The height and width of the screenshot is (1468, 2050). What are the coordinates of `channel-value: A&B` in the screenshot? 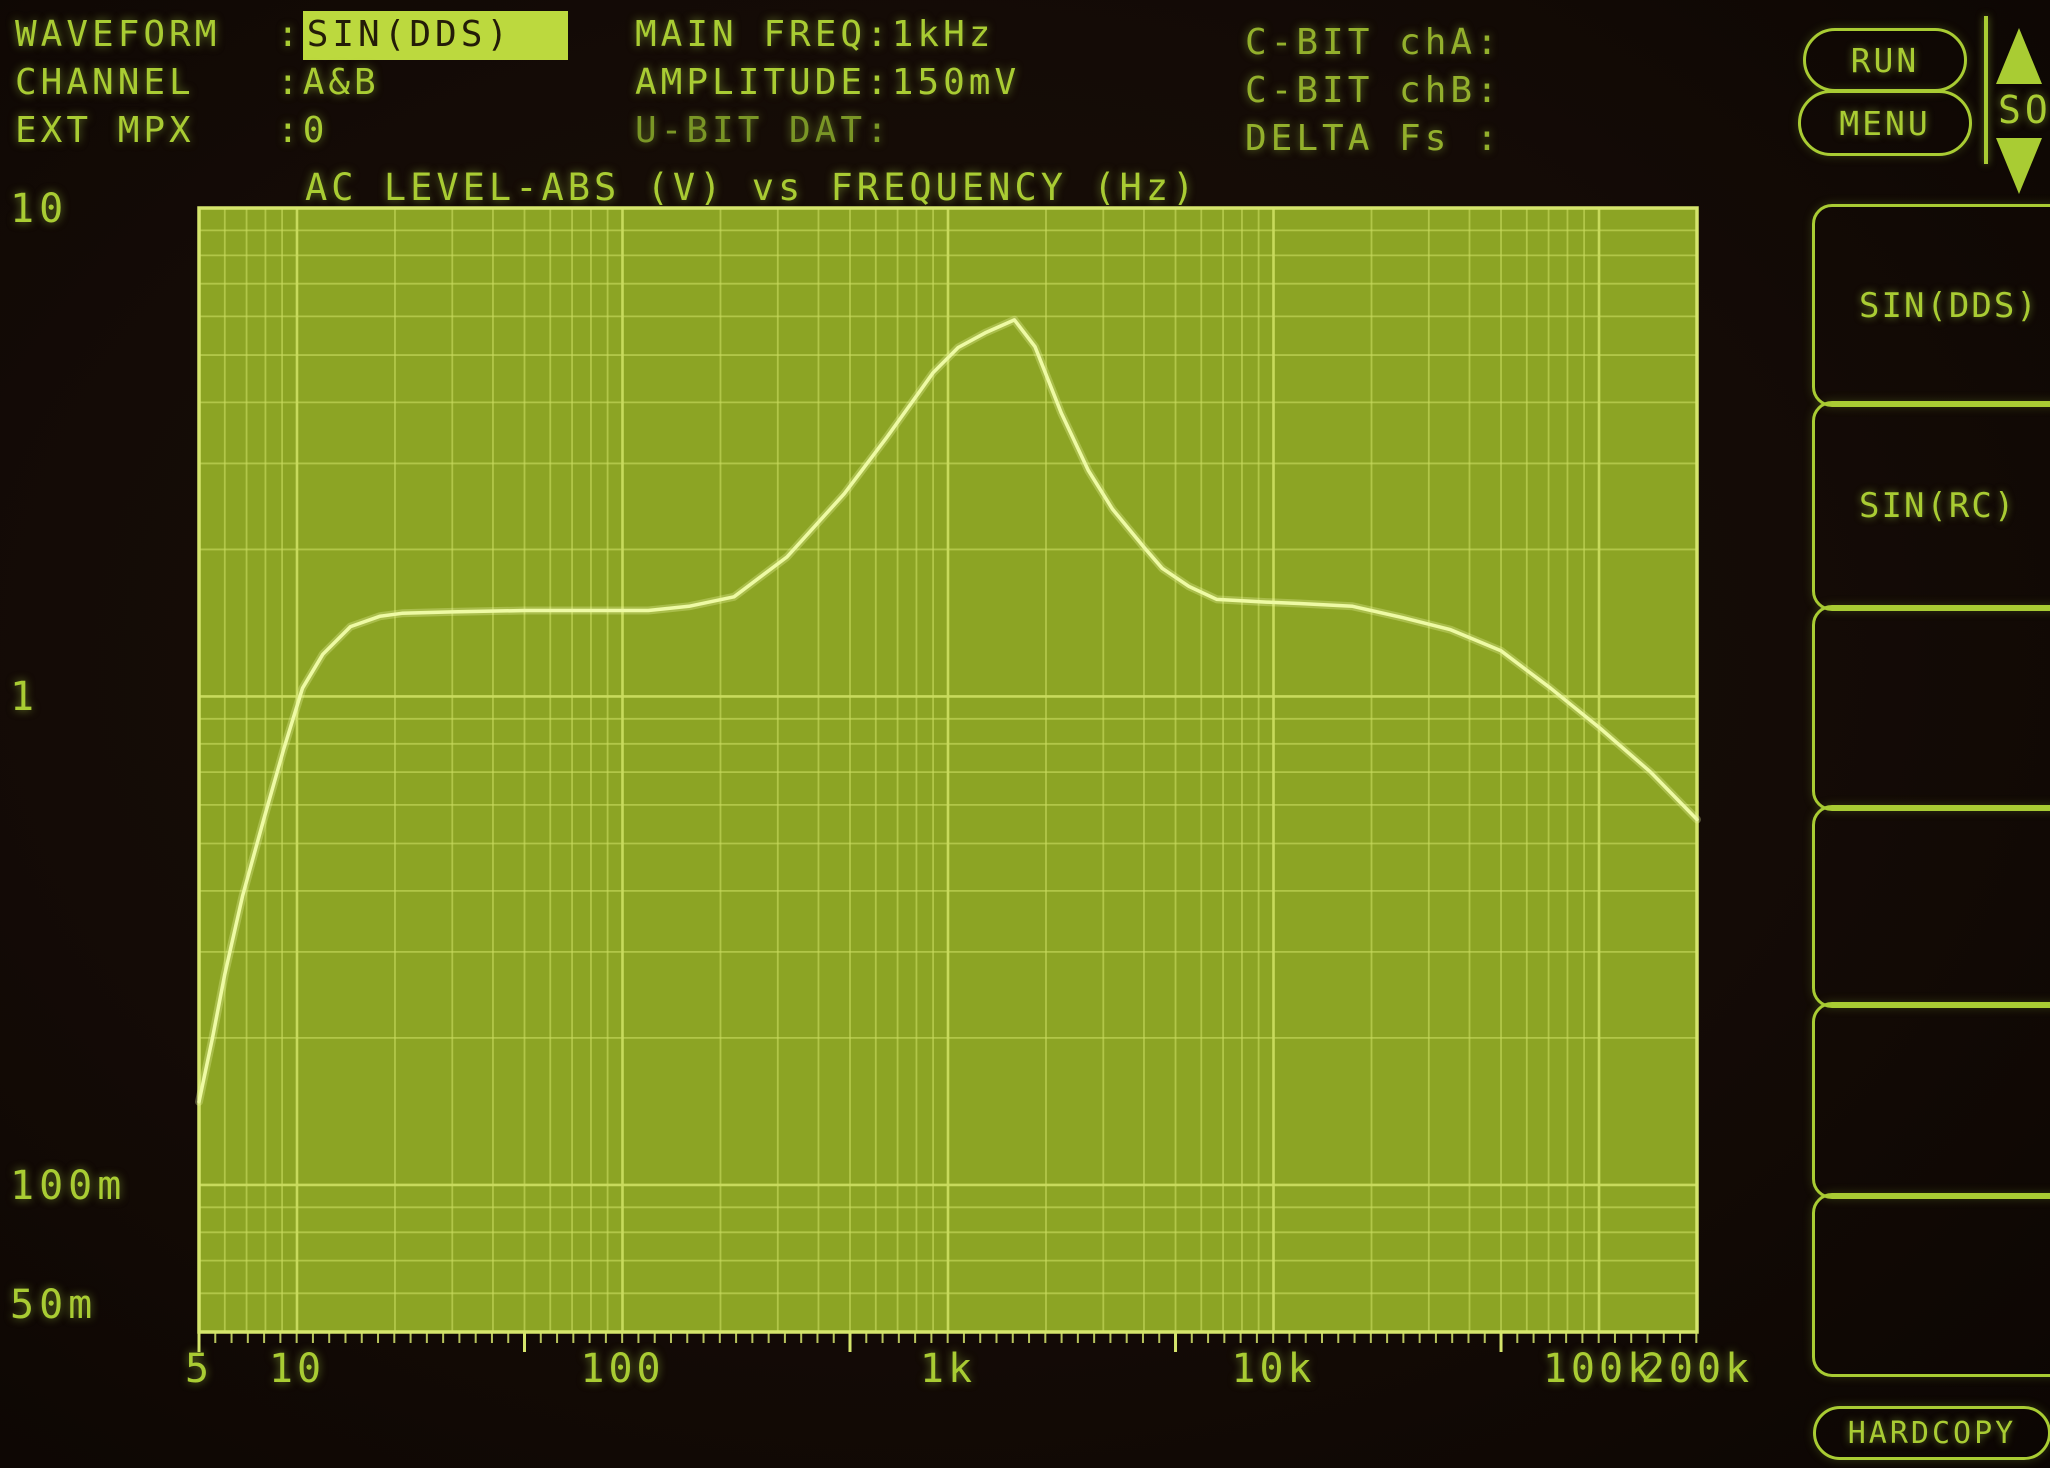 It's located at (341, 82).